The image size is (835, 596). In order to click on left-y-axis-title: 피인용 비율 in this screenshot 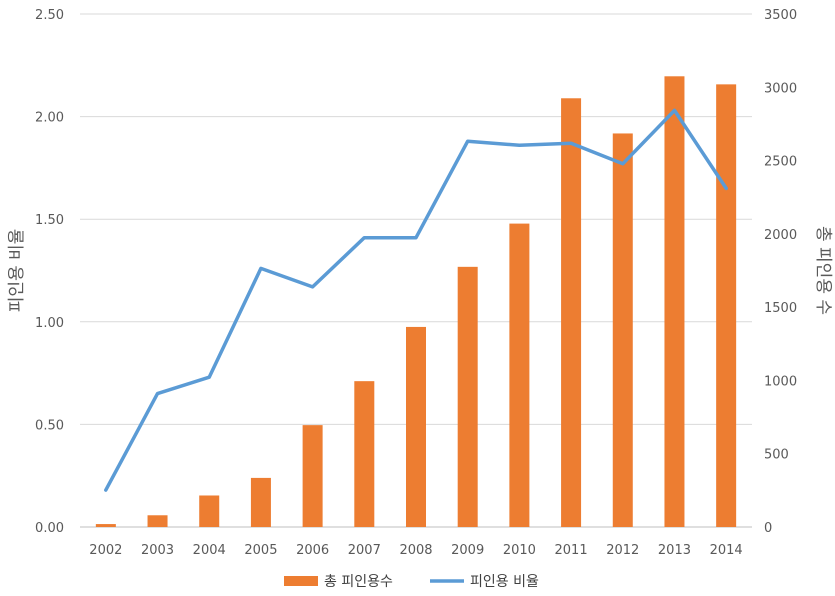, I will do `click(17, 271)`.